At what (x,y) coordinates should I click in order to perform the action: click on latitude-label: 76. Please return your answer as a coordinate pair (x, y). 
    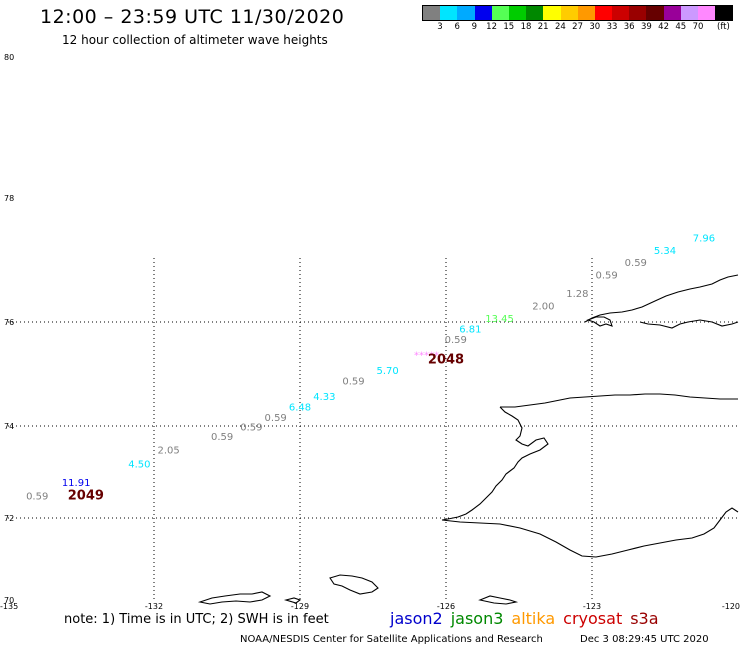
    Looking at the image, I should click on (9, 322).